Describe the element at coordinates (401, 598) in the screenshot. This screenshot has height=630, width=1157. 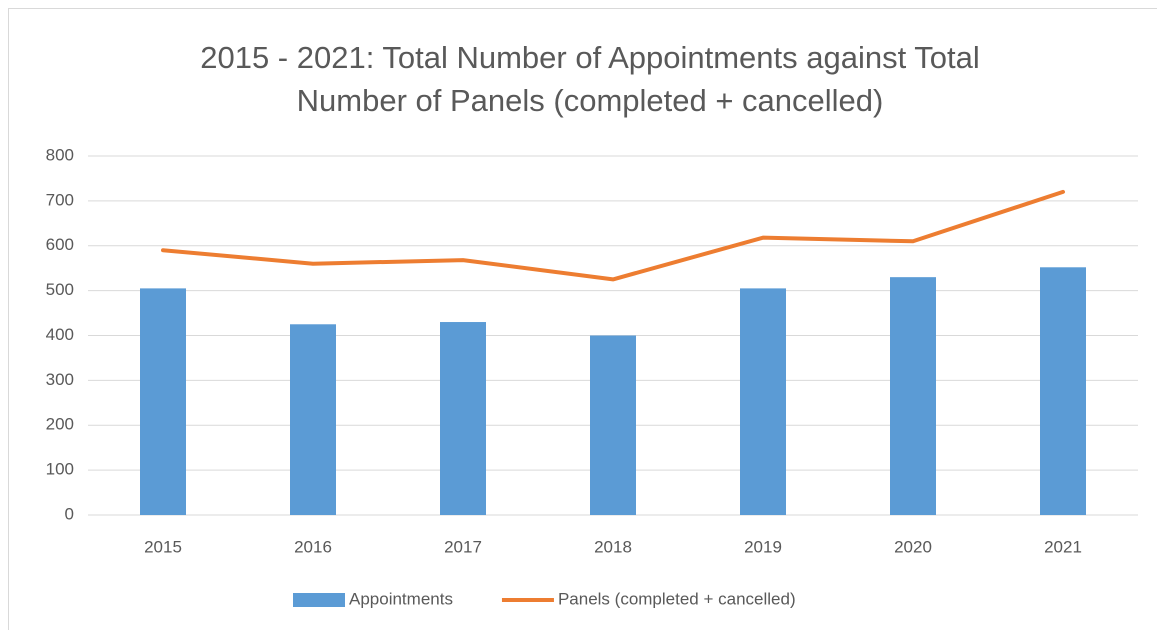
I see `legend-label: Appointments` at that location.